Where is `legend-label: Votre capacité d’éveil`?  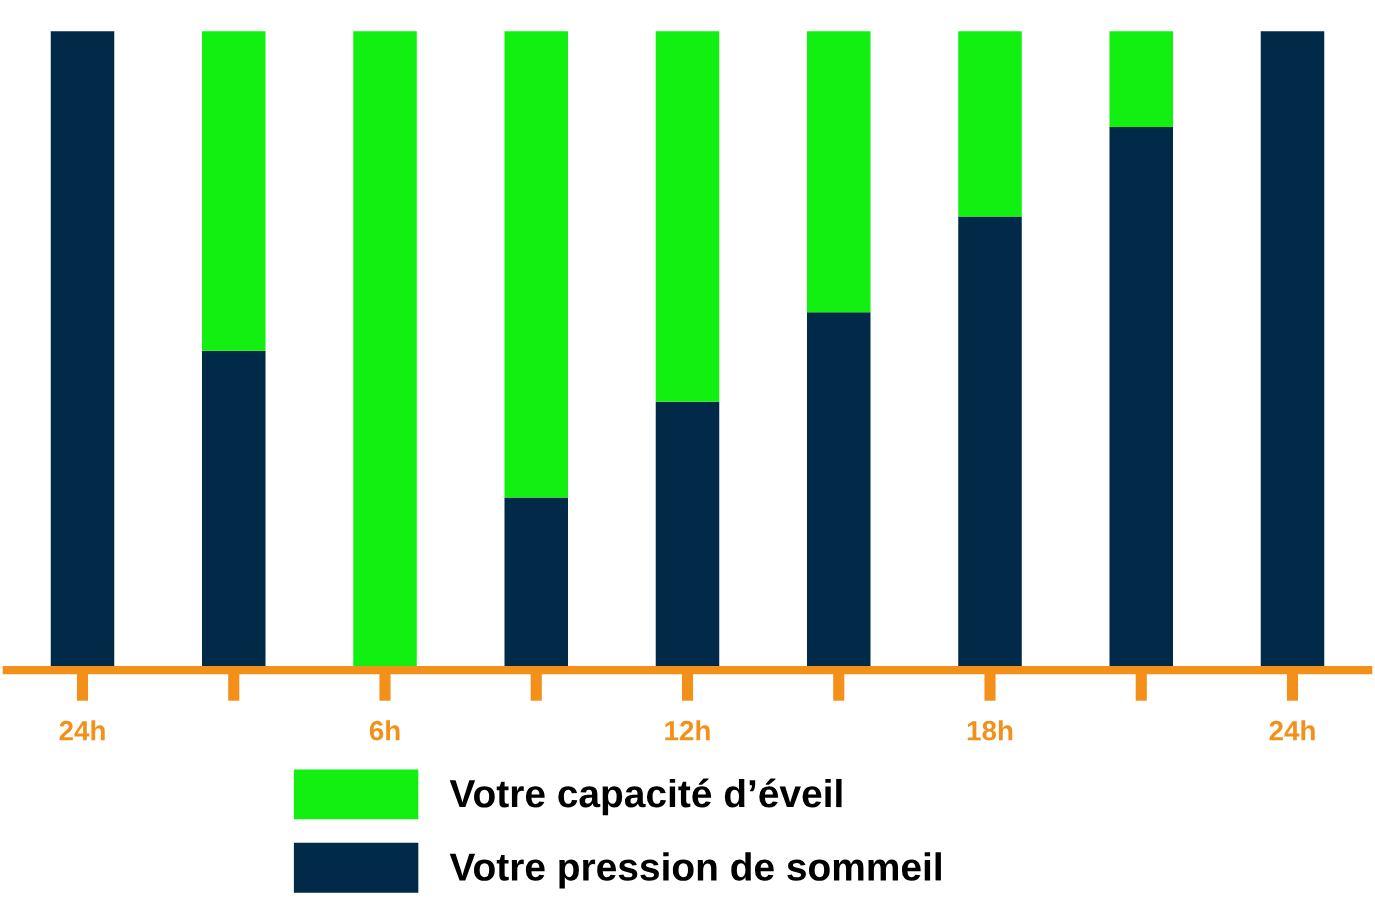 legend-label: Votre capacité d’éveil is located at coordinates (645, 797).